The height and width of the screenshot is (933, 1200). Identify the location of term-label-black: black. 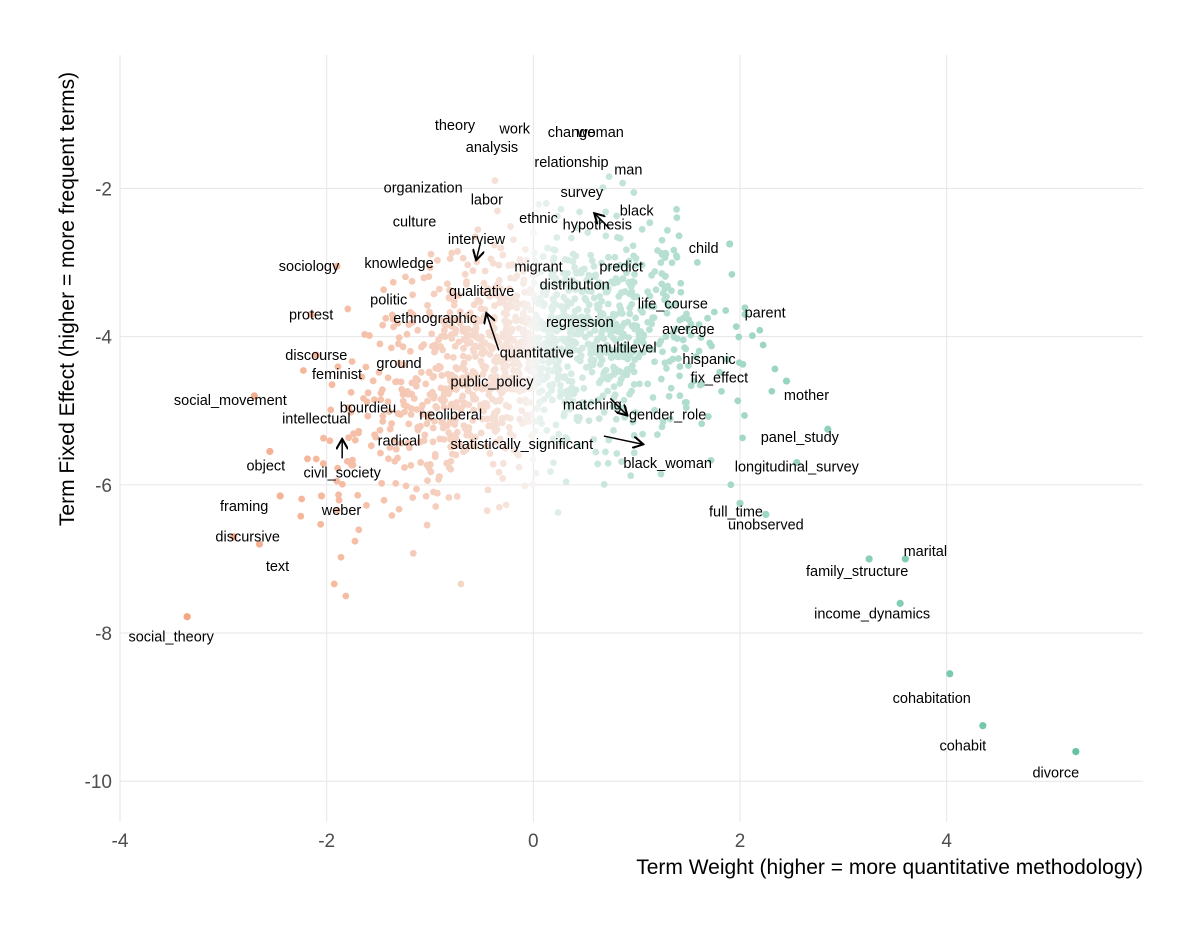
(637, 212).